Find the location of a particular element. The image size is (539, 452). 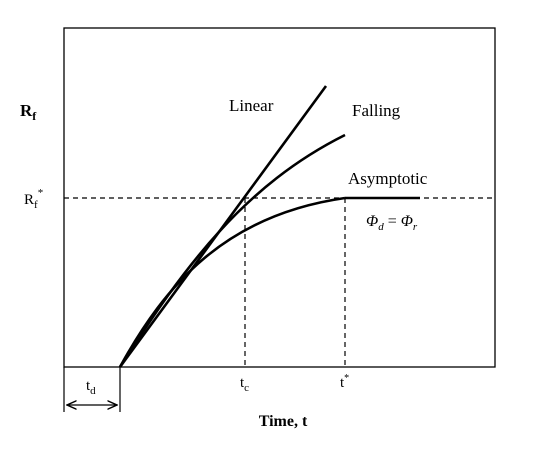

tc-label: tc is located at coordinates (244, 384).